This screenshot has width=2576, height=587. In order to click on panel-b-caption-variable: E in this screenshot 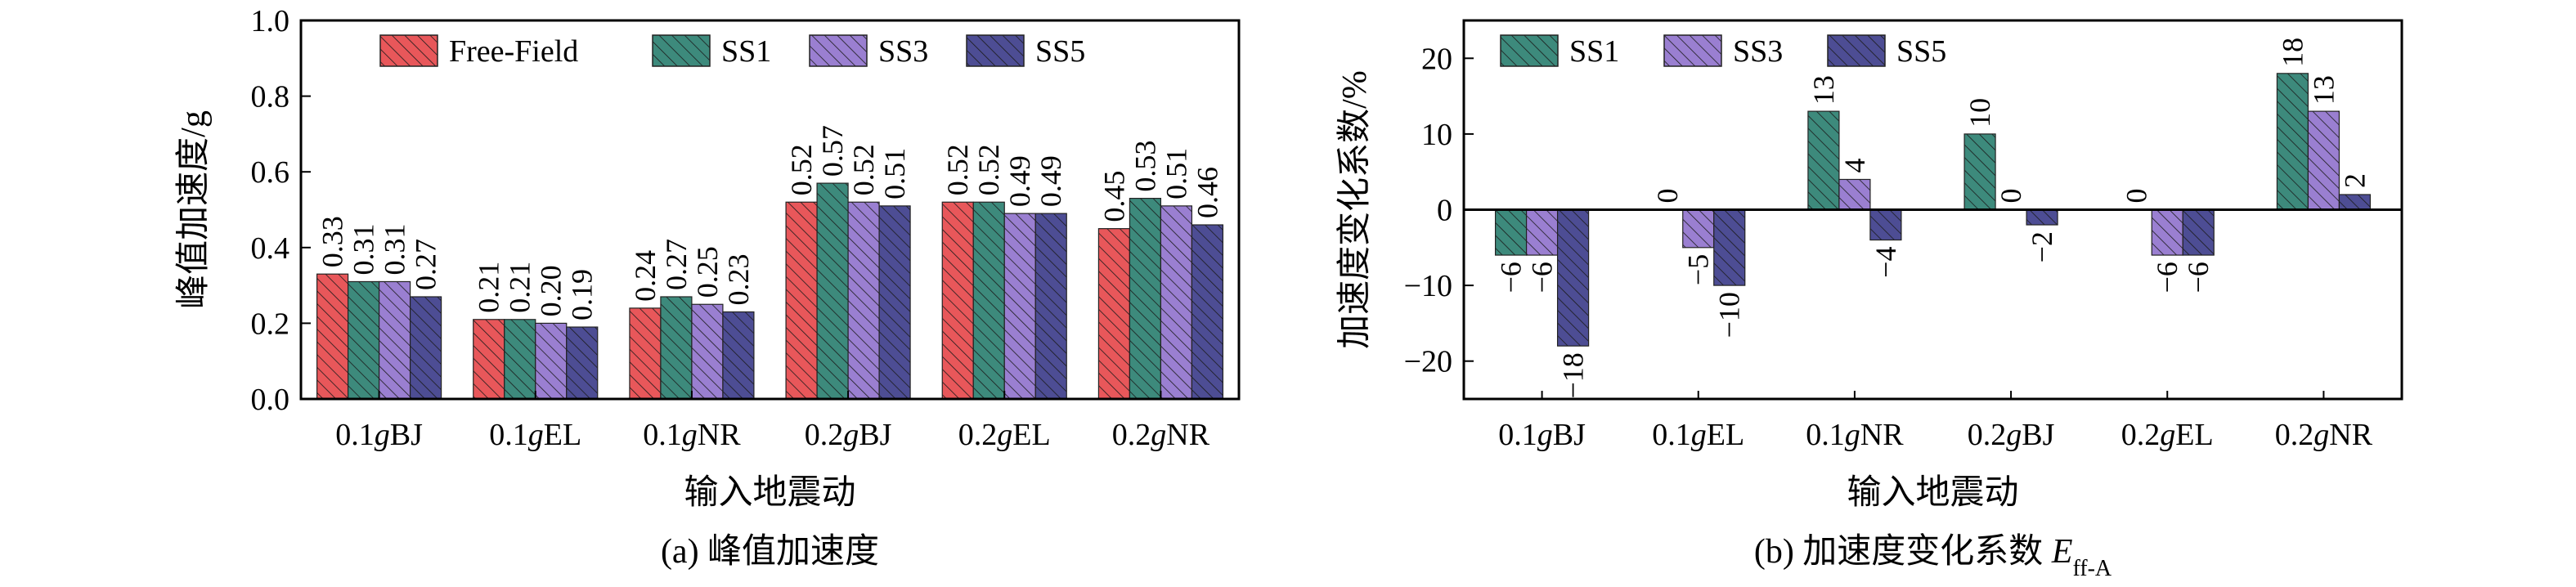, I will do `click(2062, 552)`.